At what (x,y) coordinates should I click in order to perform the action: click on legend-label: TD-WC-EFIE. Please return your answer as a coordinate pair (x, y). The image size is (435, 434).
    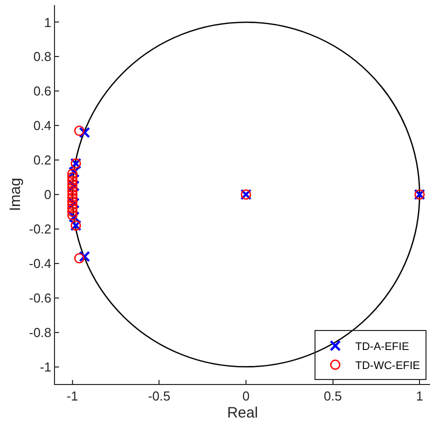
    Looking at the image, I should click on (387, 366).